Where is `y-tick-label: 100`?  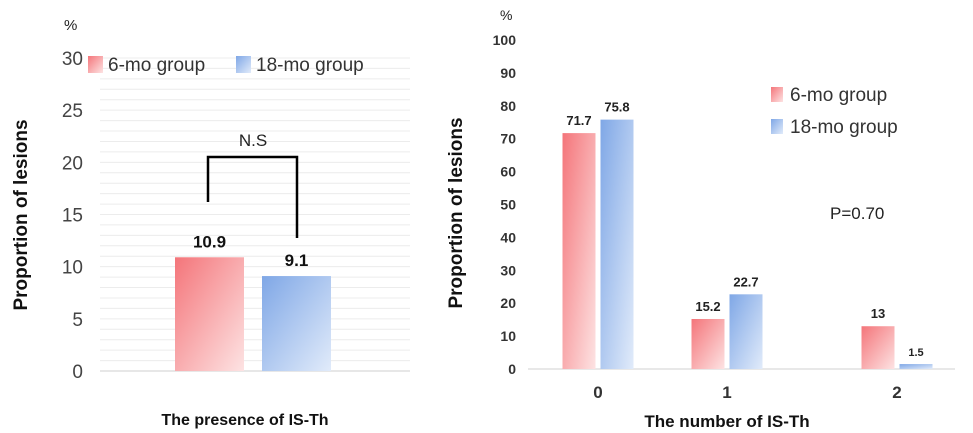 y-tick-label: 100 is located at coordinates (505, 40).